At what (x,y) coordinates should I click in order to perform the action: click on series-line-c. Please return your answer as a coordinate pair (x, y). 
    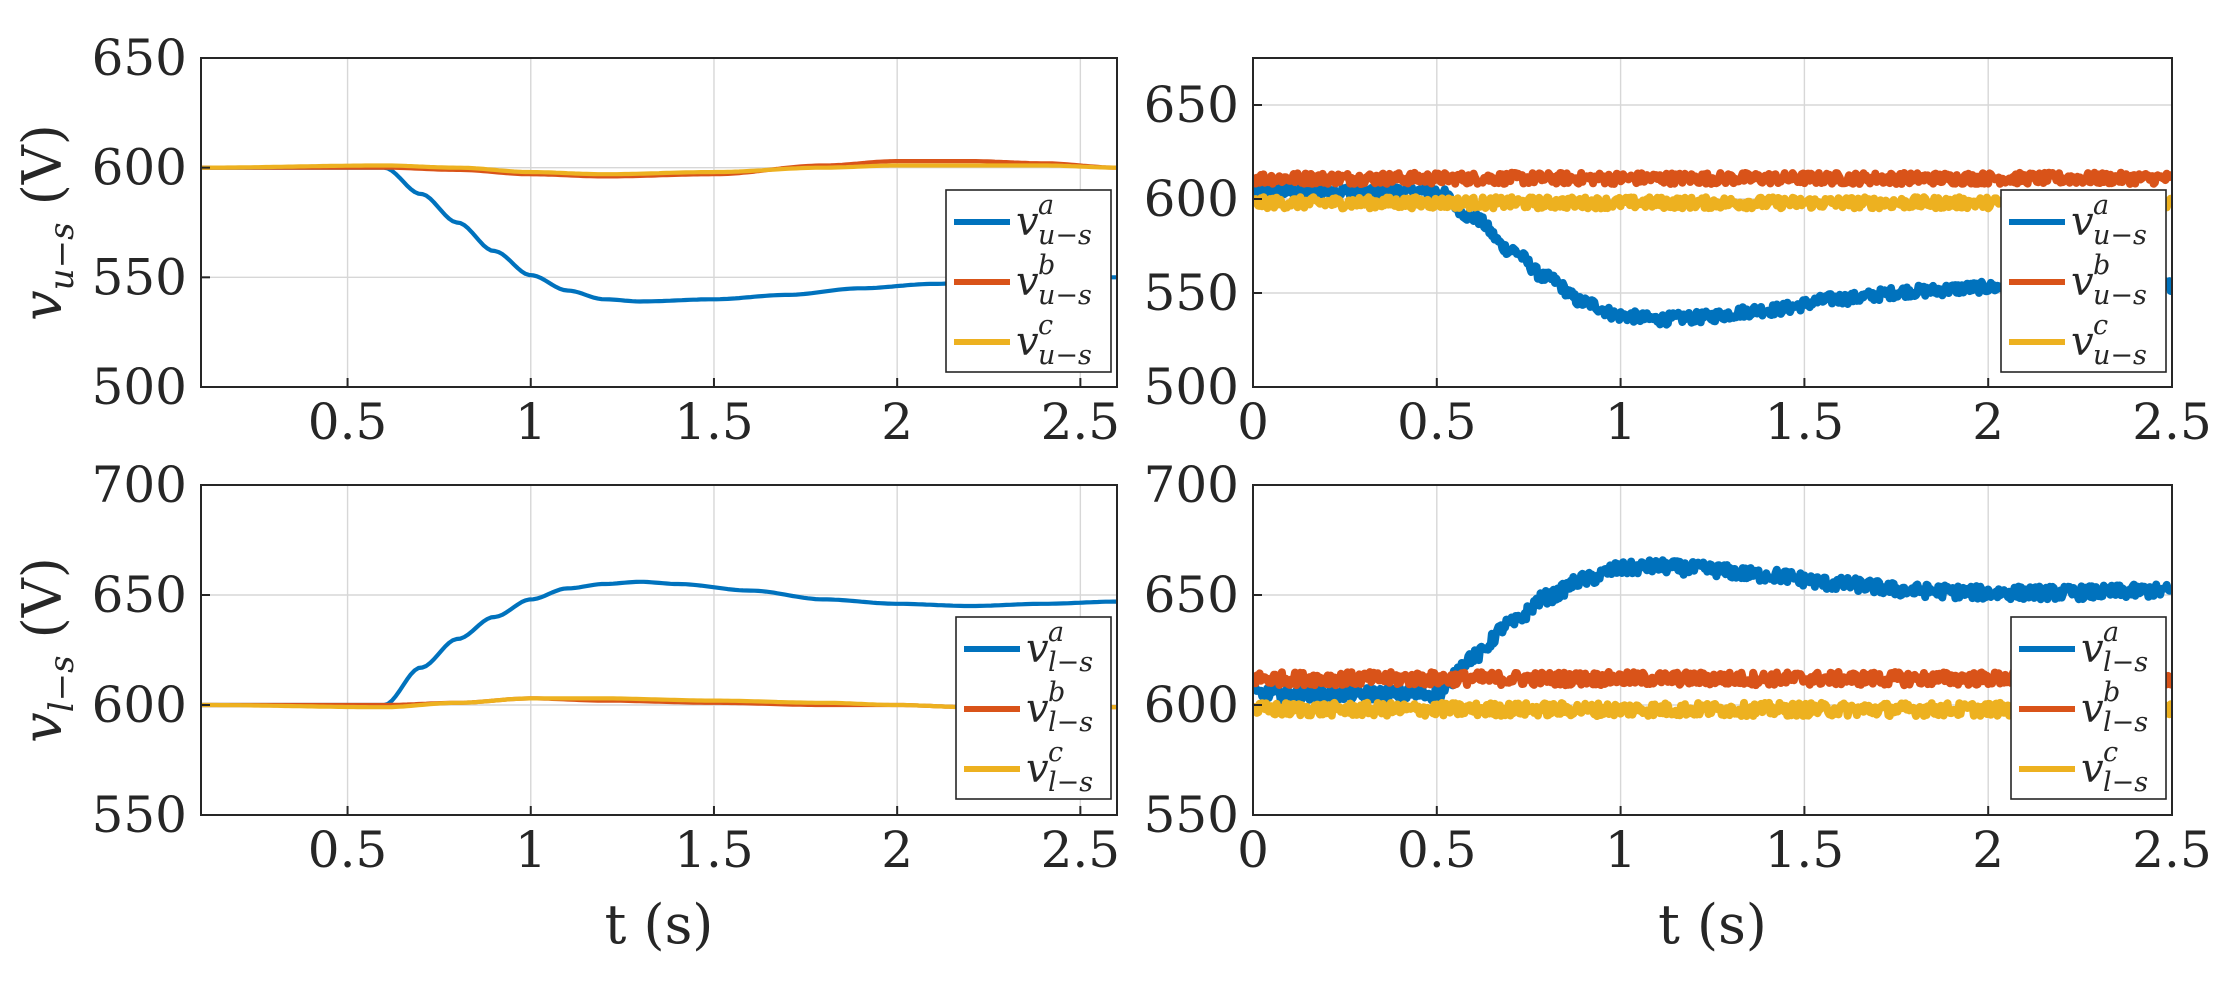
    Looking at the image, I should click on (659, 170).